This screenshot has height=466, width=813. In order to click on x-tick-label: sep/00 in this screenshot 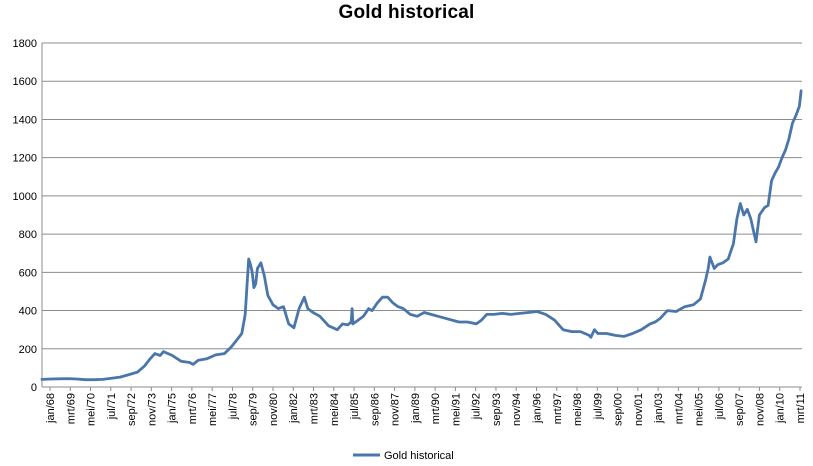, I will do `click(619, 409)`.